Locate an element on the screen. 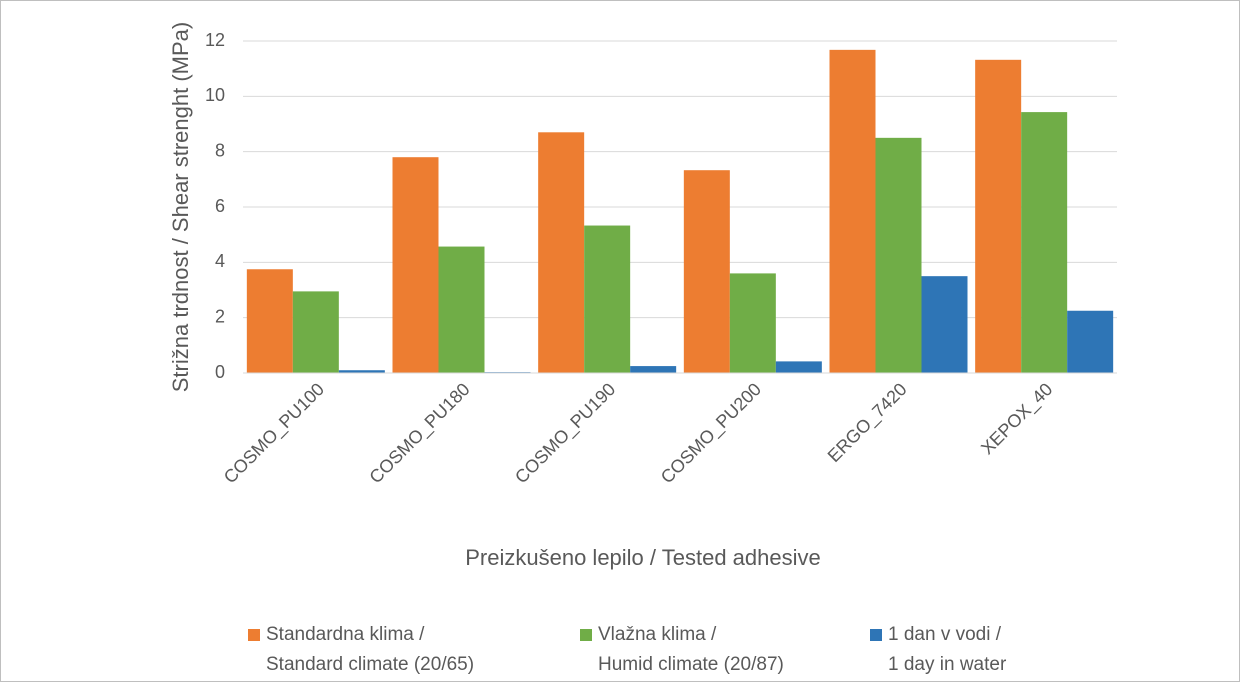 The width and height of the screenshot is (1240, 682). y-tick-label: 4 is located at coordinates (220, 261).